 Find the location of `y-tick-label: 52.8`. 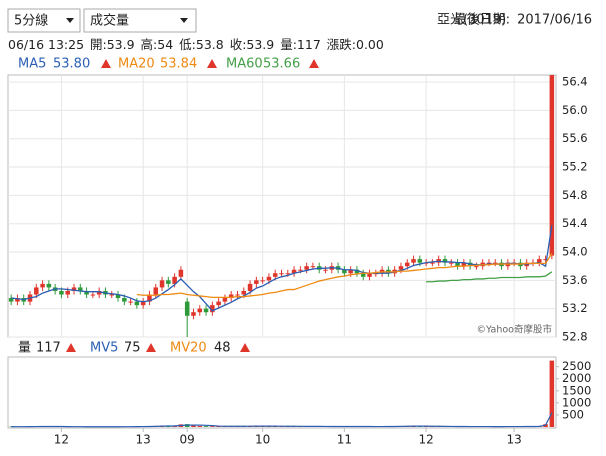

y-tick-label: 52.8 is located at coordinates (575, 337).